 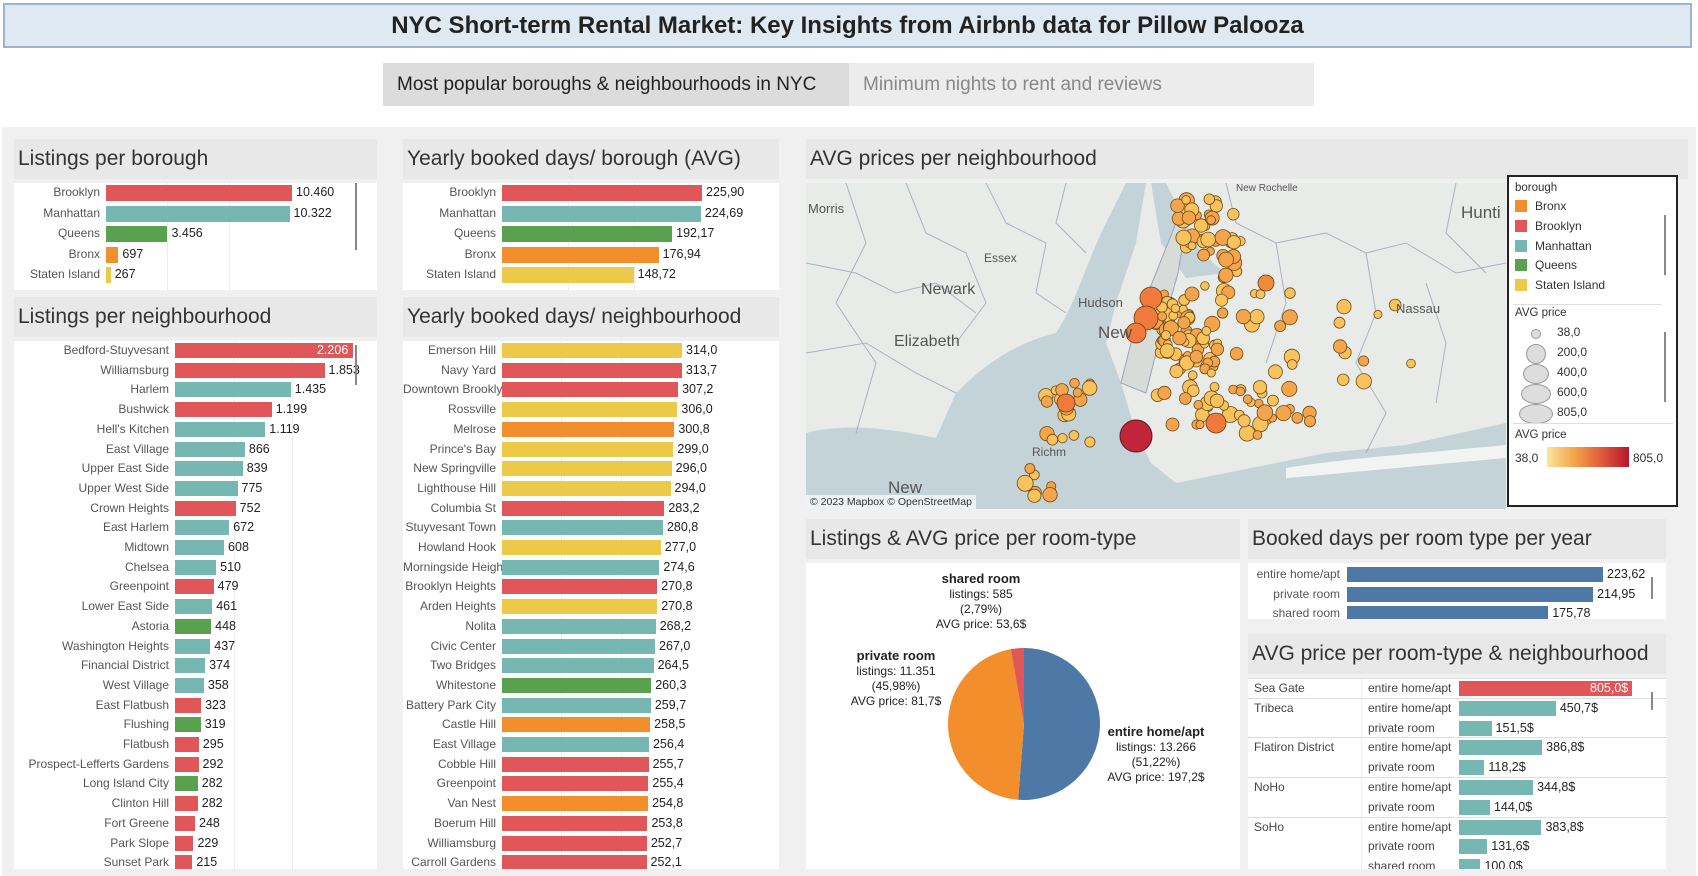 I want to click on bar-row: Rossville 306,0, so click(x=591, y=410).